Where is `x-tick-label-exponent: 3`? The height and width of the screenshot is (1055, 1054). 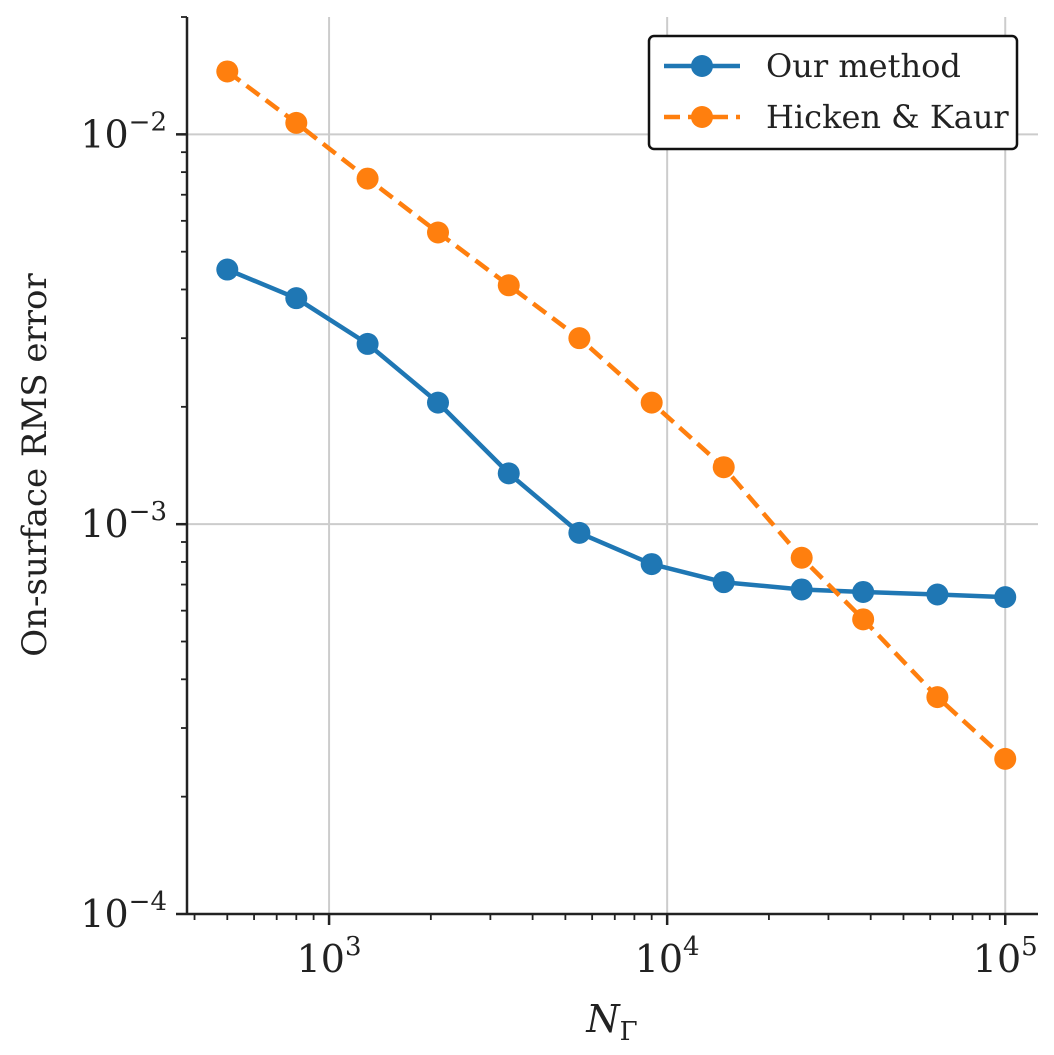 x-tick-label-exponent: 3 is located at coordinates (353, 947).